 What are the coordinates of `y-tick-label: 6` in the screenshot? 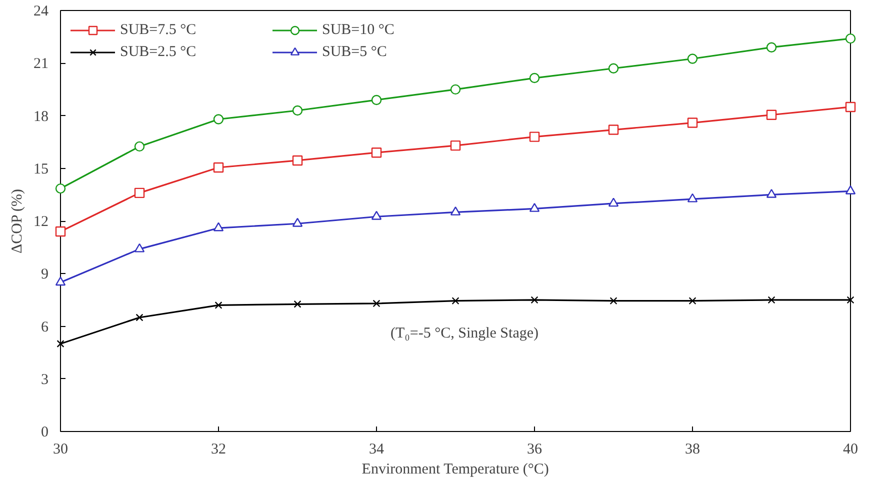 It's located at (45, 327).